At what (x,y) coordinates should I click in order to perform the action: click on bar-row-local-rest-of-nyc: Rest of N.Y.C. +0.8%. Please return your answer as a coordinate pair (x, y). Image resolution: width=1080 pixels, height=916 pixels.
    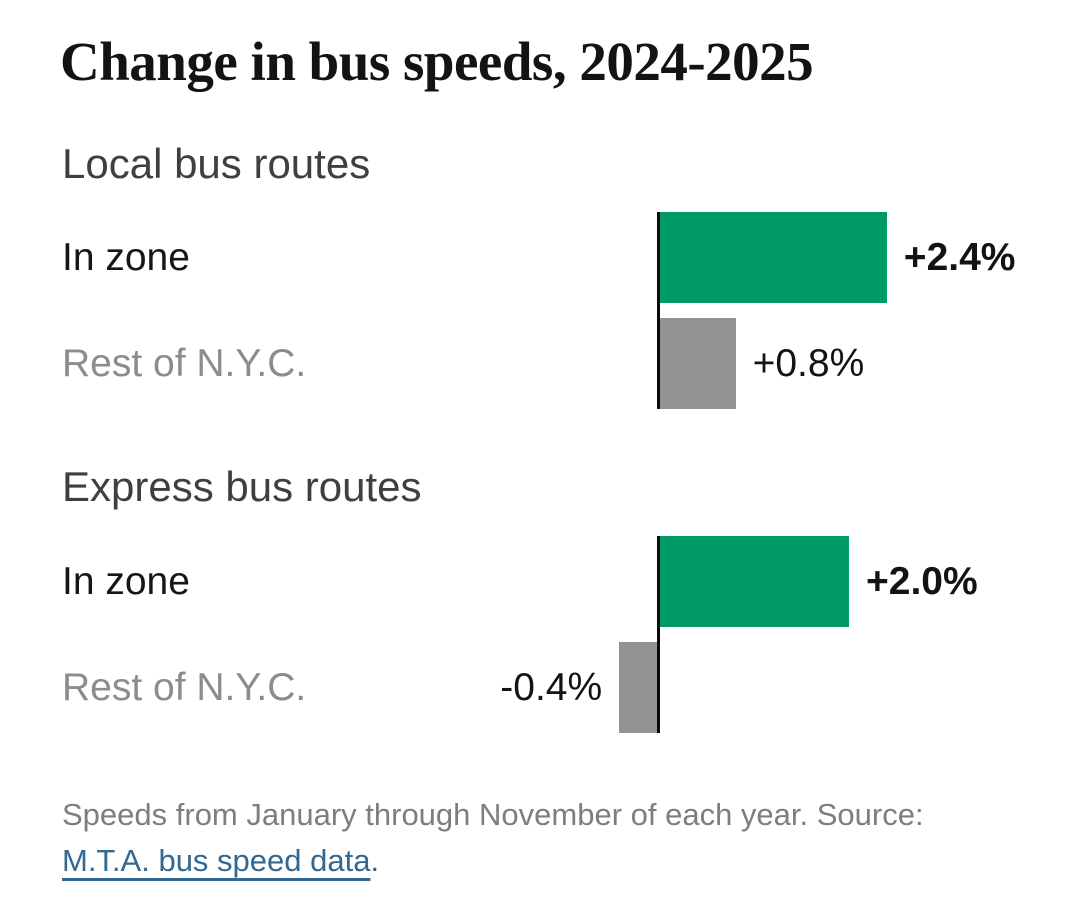
    Looking at the image, I should click on (540, 363).